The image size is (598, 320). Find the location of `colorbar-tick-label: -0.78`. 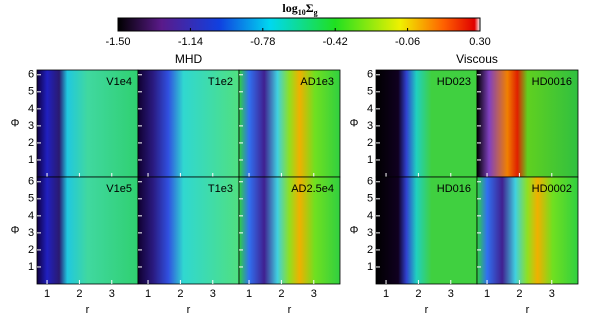

colorbar-tick-label: -0.78 is located at coordinates (262, 42).